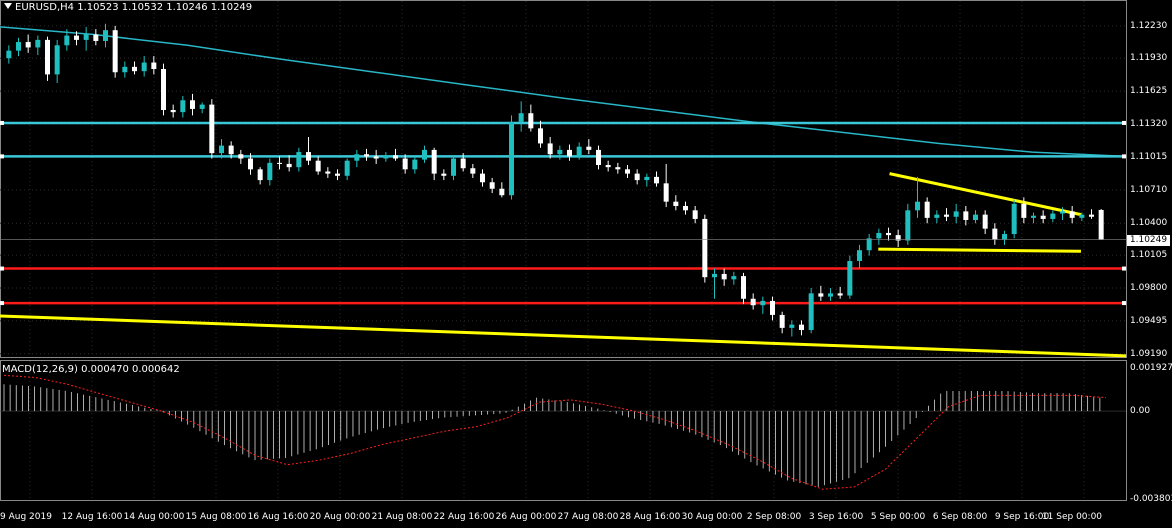 This screenshot has width=1172, height=528. I want to click on price-tick-label: 1.10400, so click(1149, 223).